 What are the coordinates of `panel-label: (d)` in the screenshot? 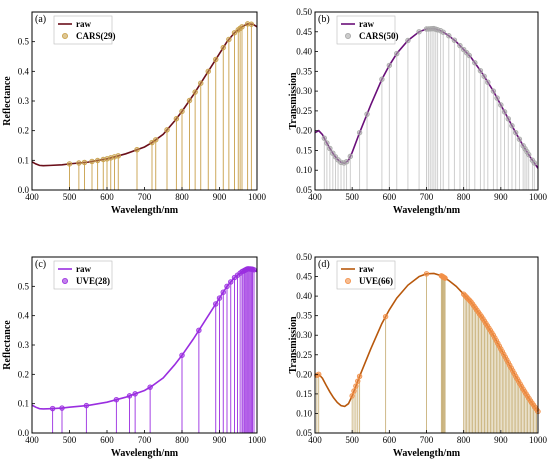 It's located at (324, 264).